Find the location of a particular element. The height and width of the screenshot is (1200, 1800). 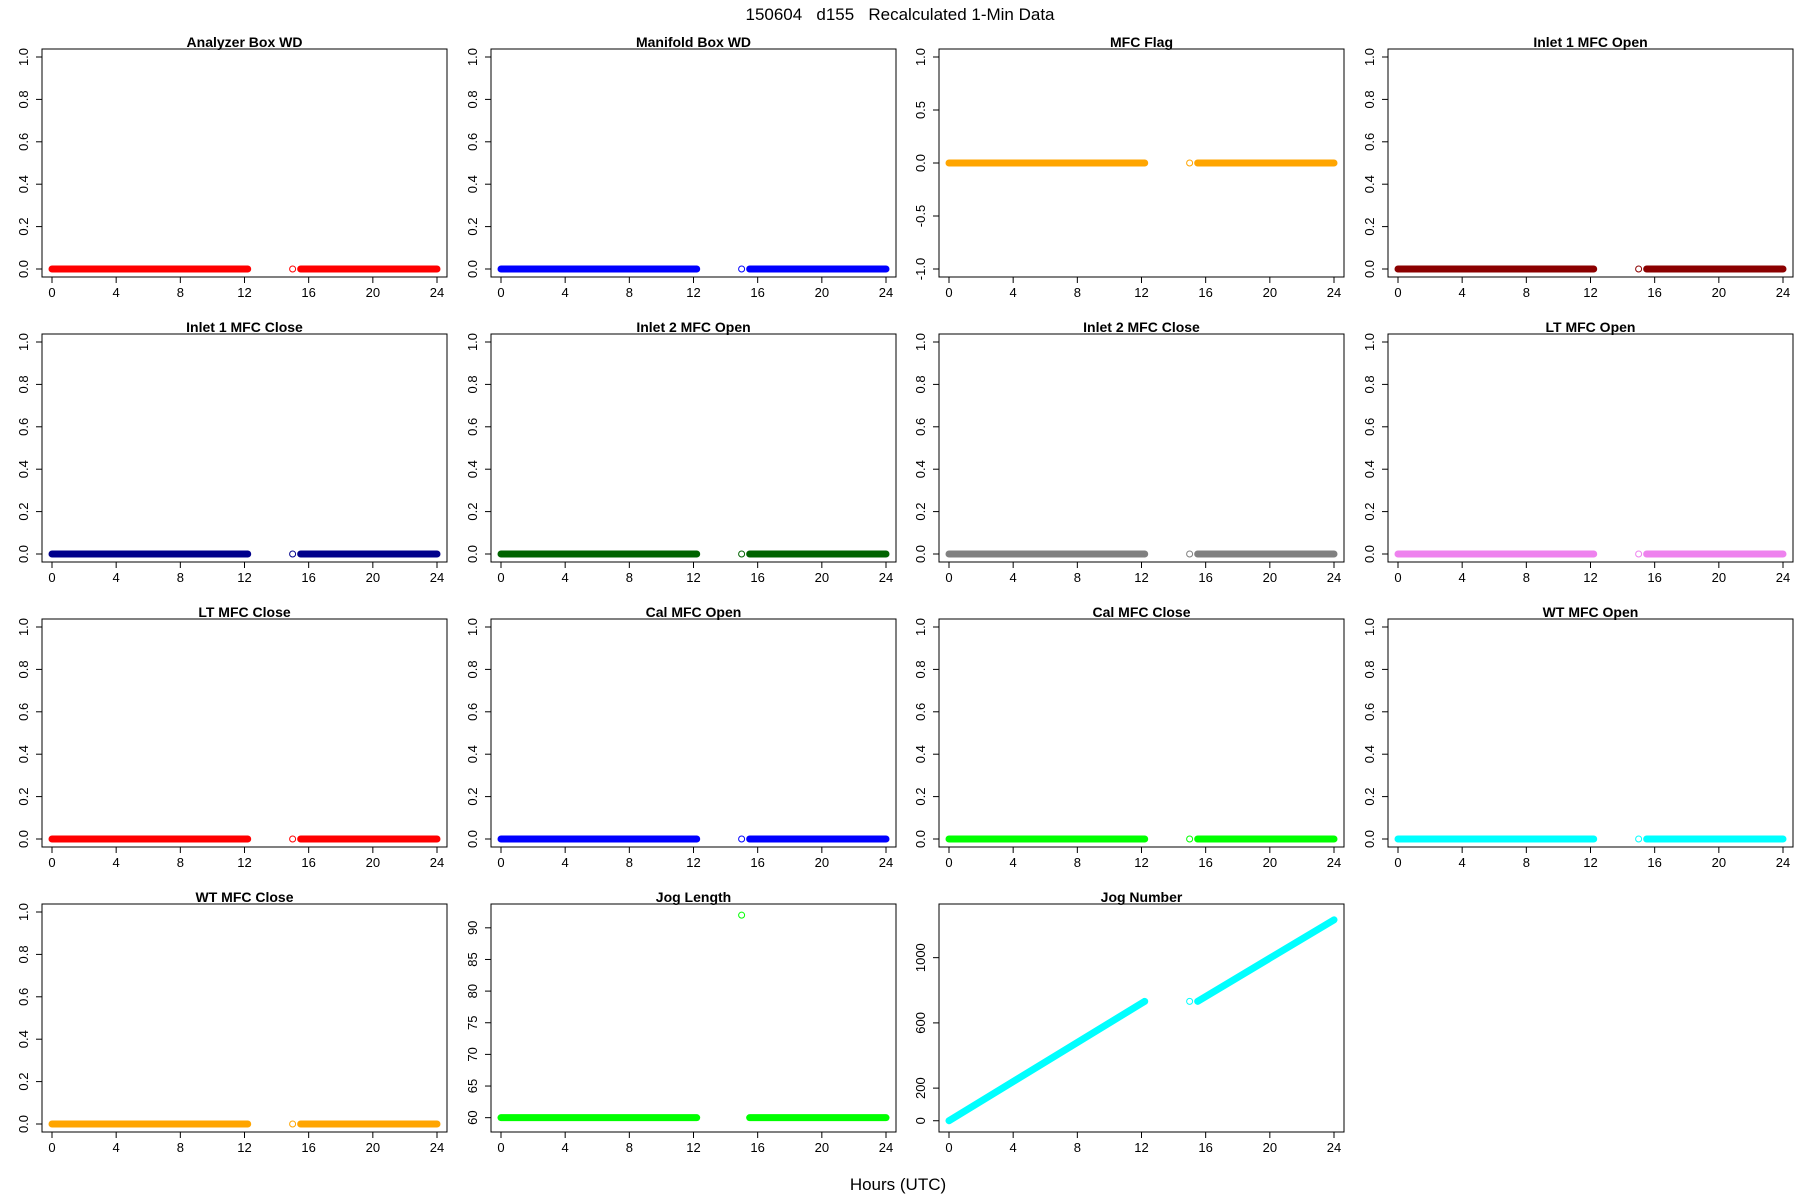

figure-x-axis-label: Hours (UTC) is located at coordinates (898, 1184).